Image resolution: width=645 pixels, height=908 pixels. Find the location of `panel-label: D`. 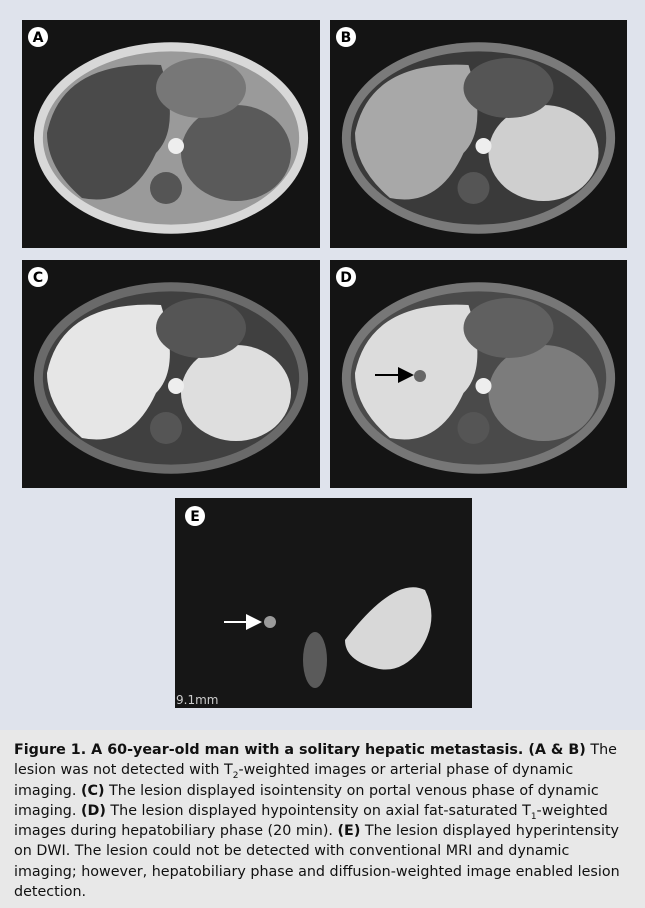

panel-label: D is located at coordinates (346, 278).